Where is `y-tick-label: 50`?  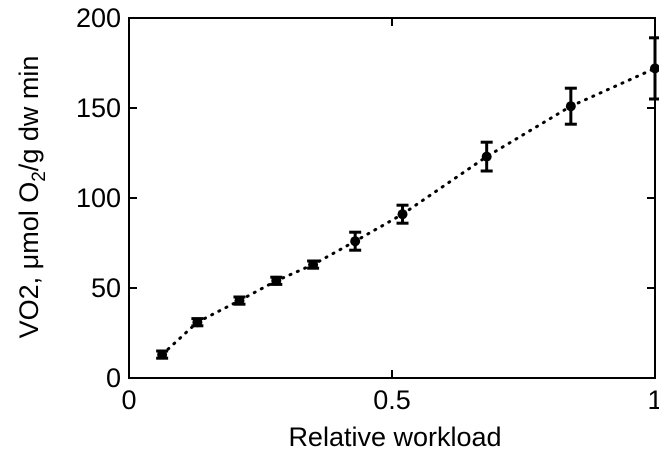 y-tick-label: 50 is located at coordinates (106, 288).